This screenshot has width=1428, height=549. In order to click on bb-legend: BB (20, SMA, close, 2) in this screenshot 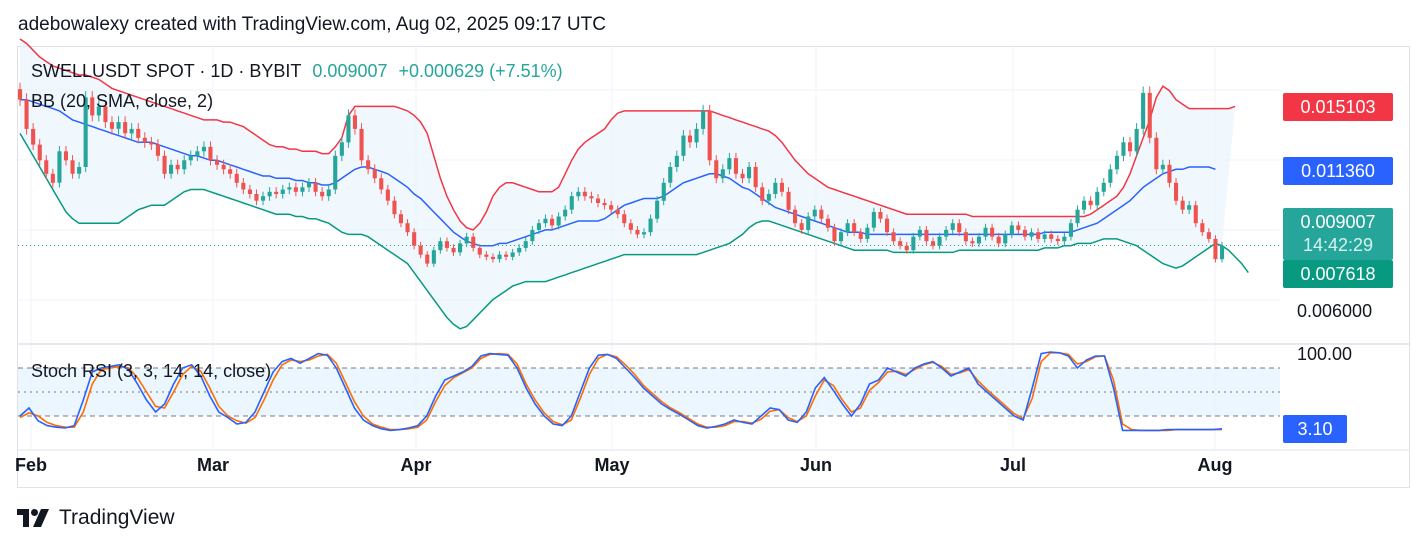, I will do `click(125, 101)`.